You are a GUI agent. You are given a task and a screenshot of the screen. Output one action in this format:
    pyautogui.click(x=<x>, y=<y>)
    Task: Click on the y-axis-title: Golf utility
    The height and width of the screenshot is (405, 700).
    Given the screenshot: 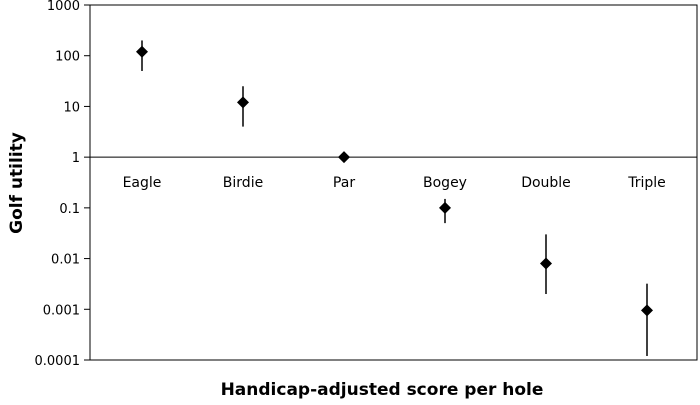 What is the action you would take?
    pyautogui.click(x=17, y=183)
    